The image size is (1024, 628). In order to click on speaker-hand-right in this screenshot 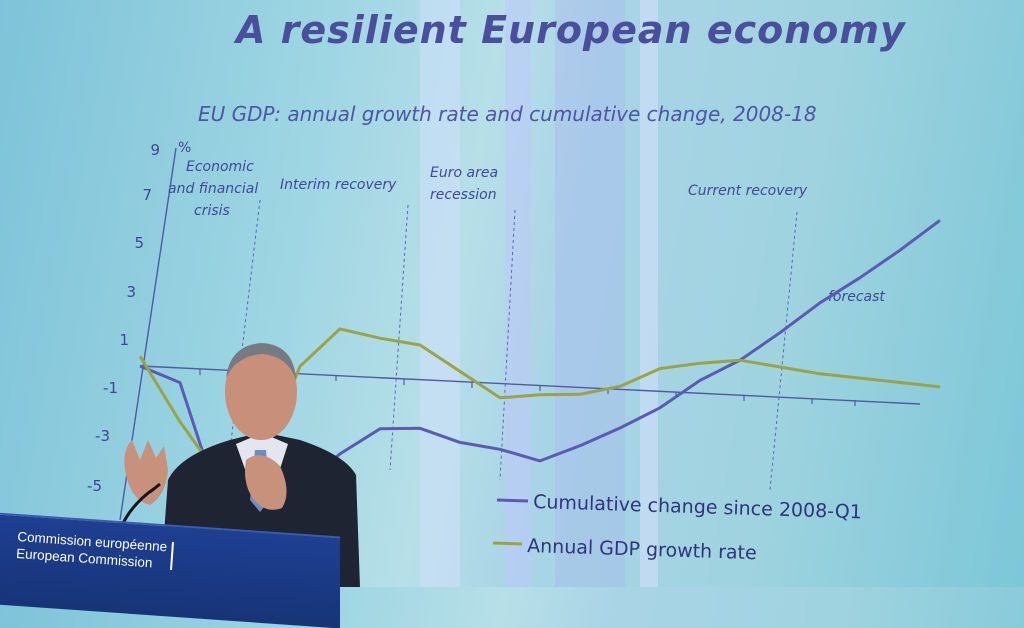, I will do `click(266, 482)`.